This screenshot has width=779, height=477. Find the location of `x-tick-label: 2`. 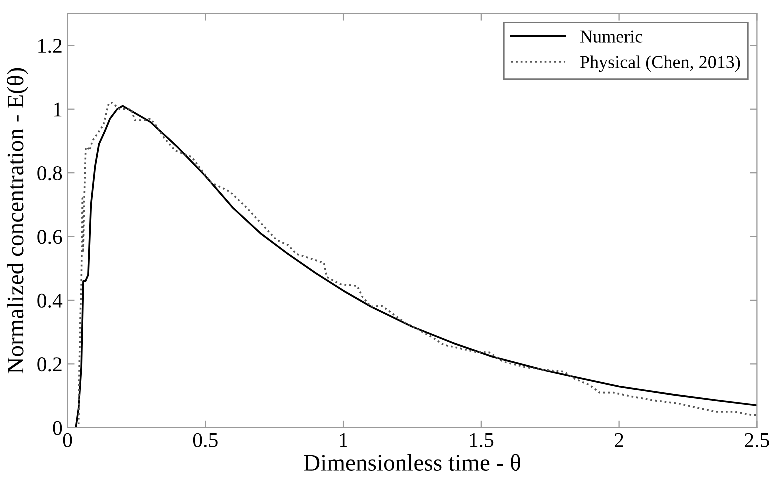

x-tick-label: 2 is located at coordinates (619, 440).